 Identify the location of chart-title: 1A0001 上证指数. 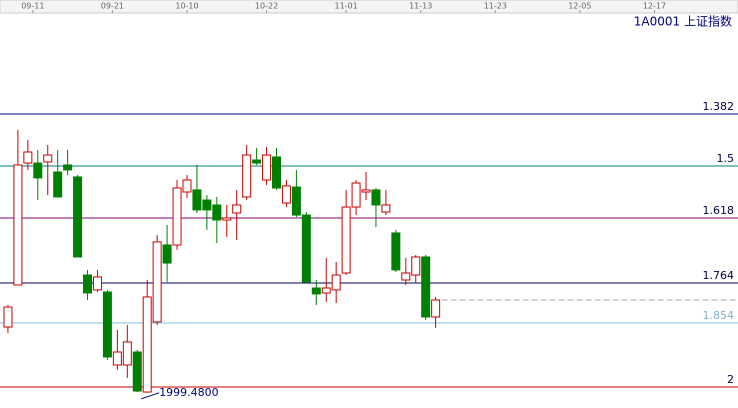
(683, 21).